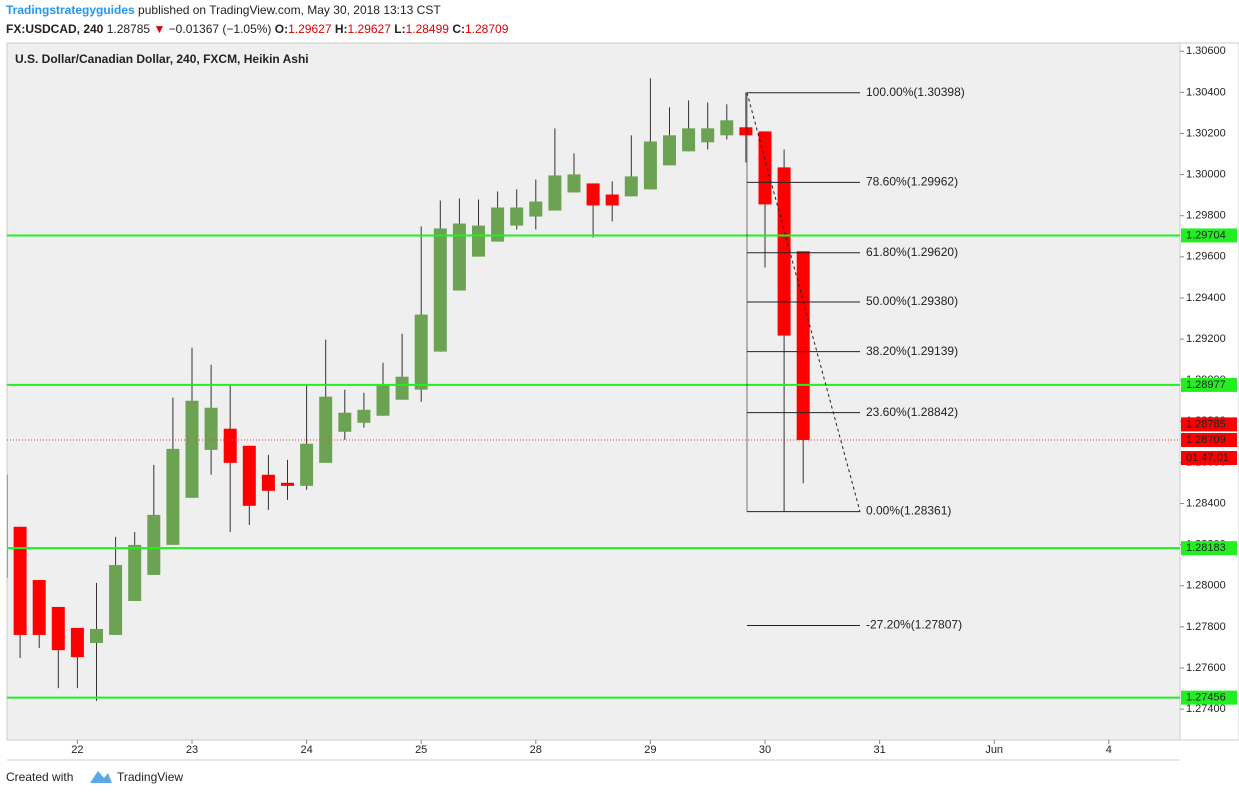  What do you see at coordinates (192, 750) in the screenshot?
I see `x-tick-label: 23` at bounding box center [192, 750].